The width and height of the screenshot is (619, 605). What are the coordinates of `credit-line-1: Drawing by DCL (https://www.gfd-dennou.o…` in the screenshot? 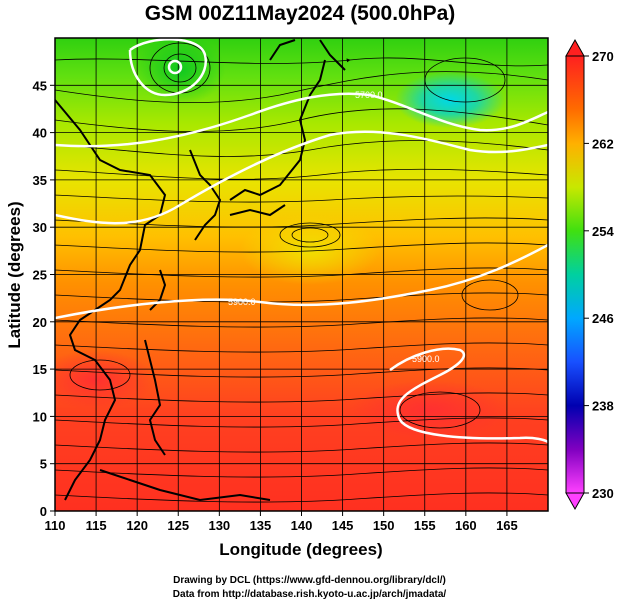 It's located at (309, 580).